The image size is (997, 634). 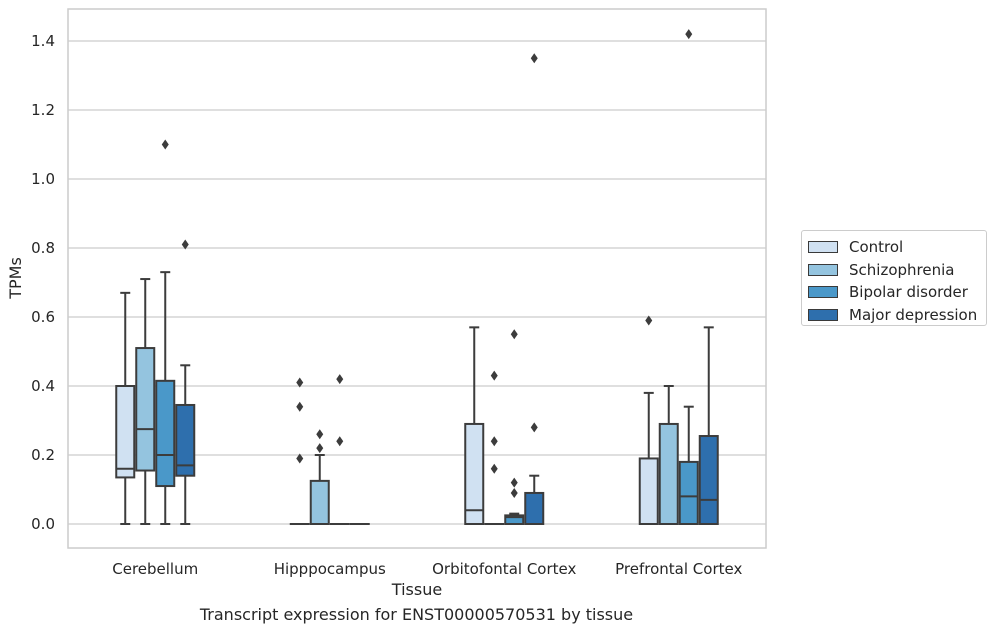 I want to click on x-tick-label: Prefrontal Cortex, so click(x=678, y=569).